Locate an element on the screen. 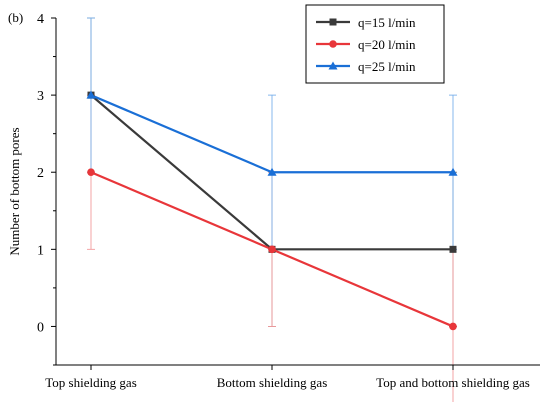 The width and height of the screenshot is (550, 402). legend-label: q=25 l/min is located at coordinates (387, 66).